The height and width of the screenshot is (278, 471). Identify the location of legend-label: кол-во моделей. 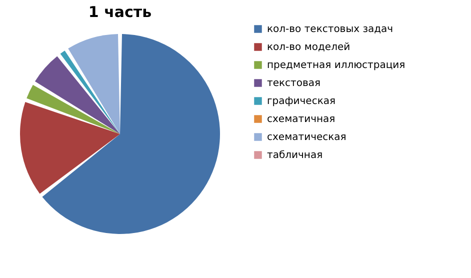
(308, 47).